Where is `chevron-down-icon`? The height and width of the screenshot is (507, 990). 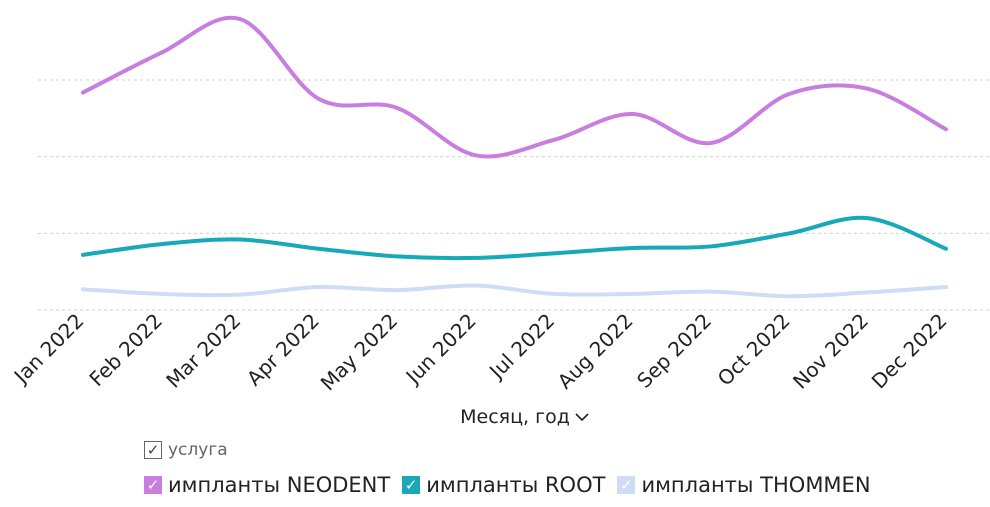
chevron-down-icon is located at coordinates (582, 417).